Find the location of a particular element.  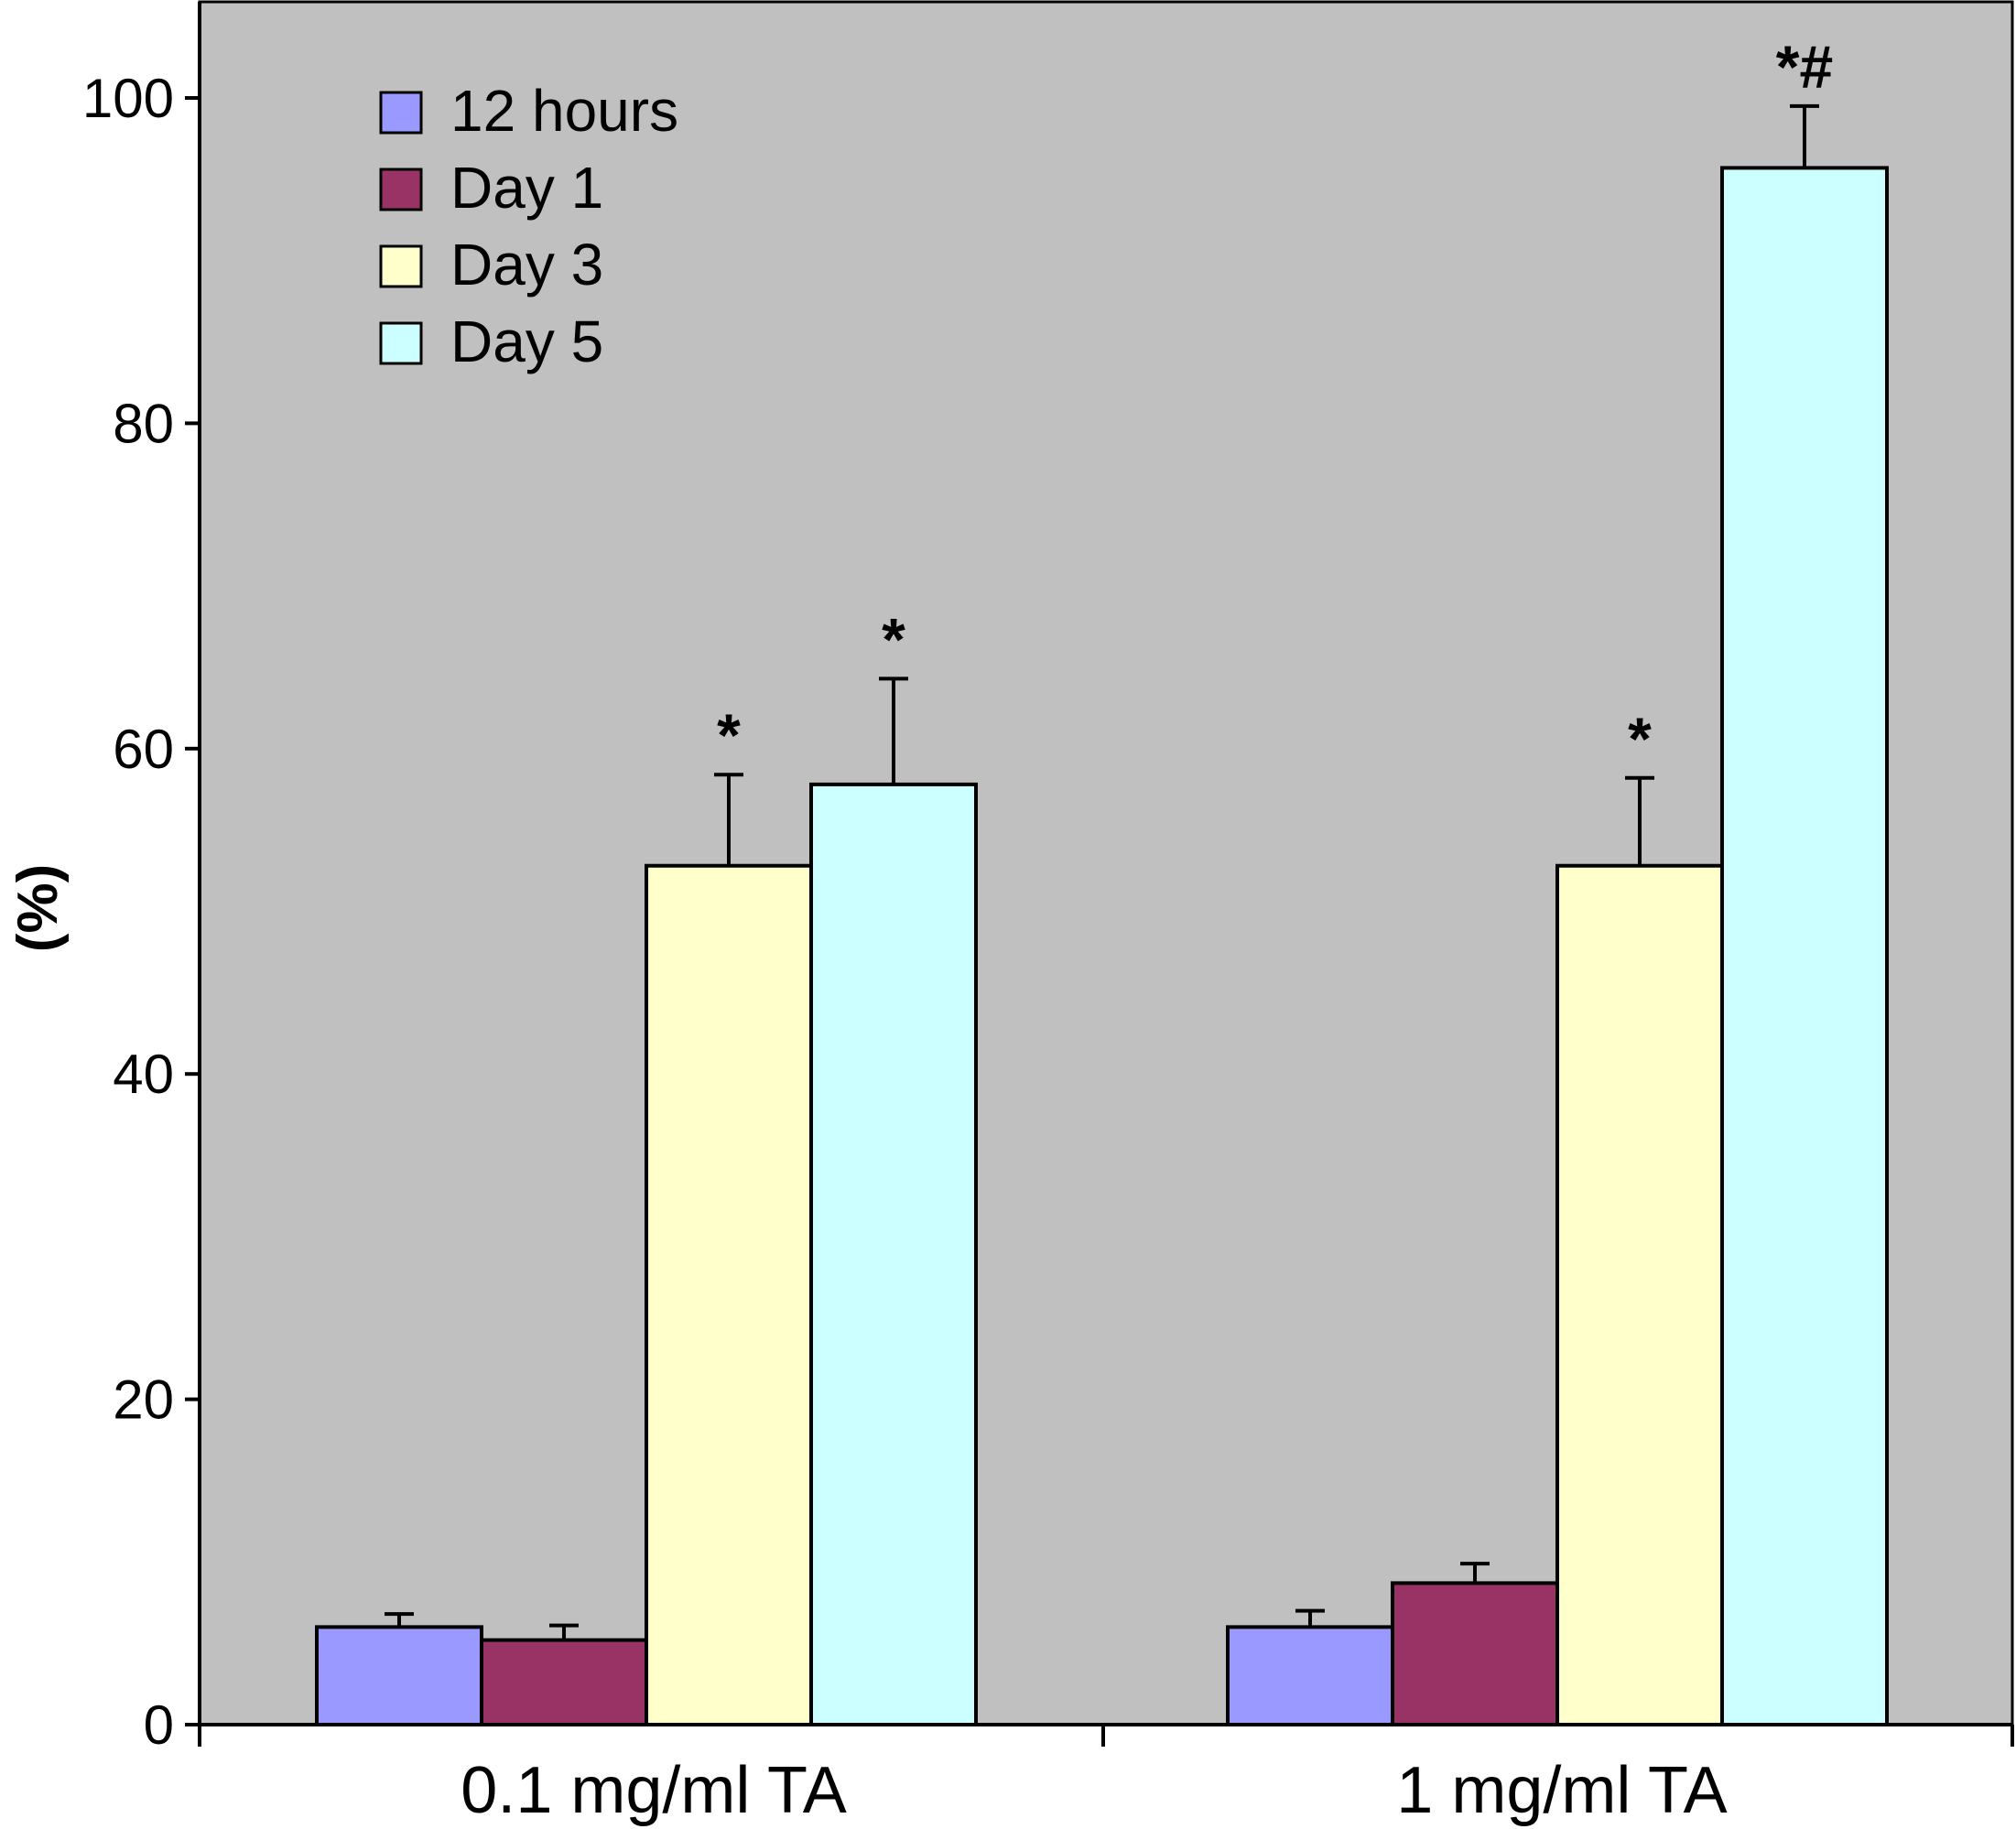

x-category-label: 0.1 mg/ml TA is located at coordinates (653, 1790).